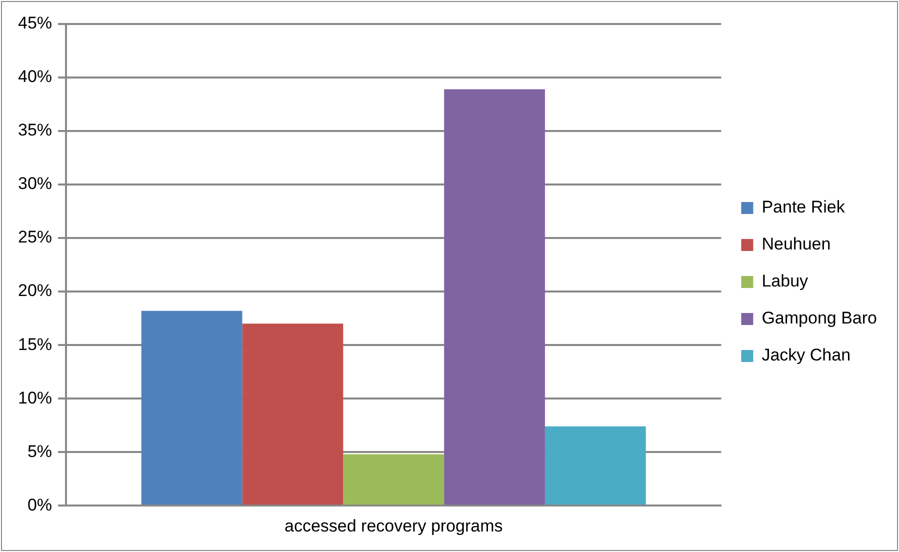 The image size is (899, 552). I want to click on y-tick-label: 15%, so click(35, 344).